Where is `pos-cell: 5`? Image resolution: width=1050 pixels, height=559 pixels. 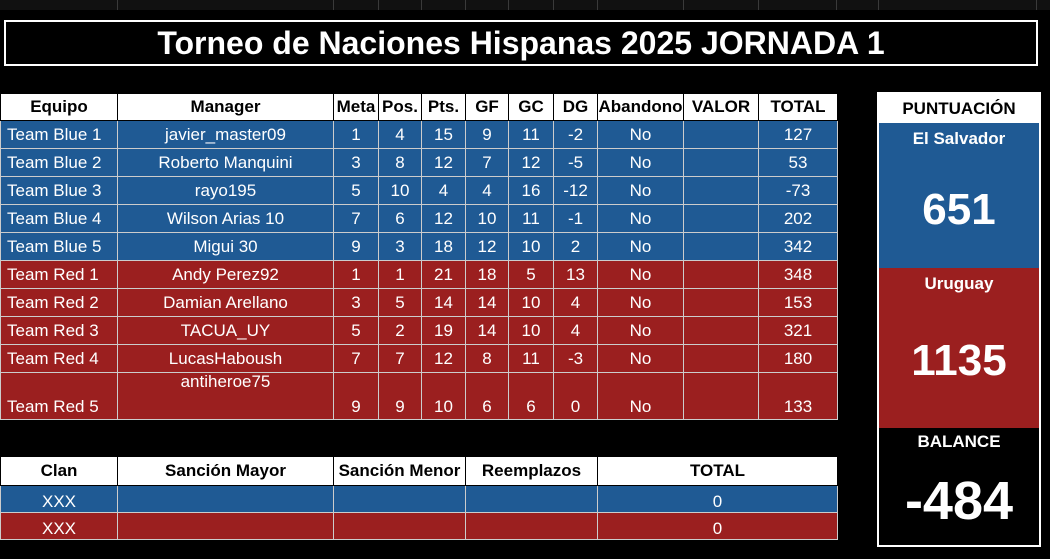 pos-cell: 5 is located at coordinates (400, 302).